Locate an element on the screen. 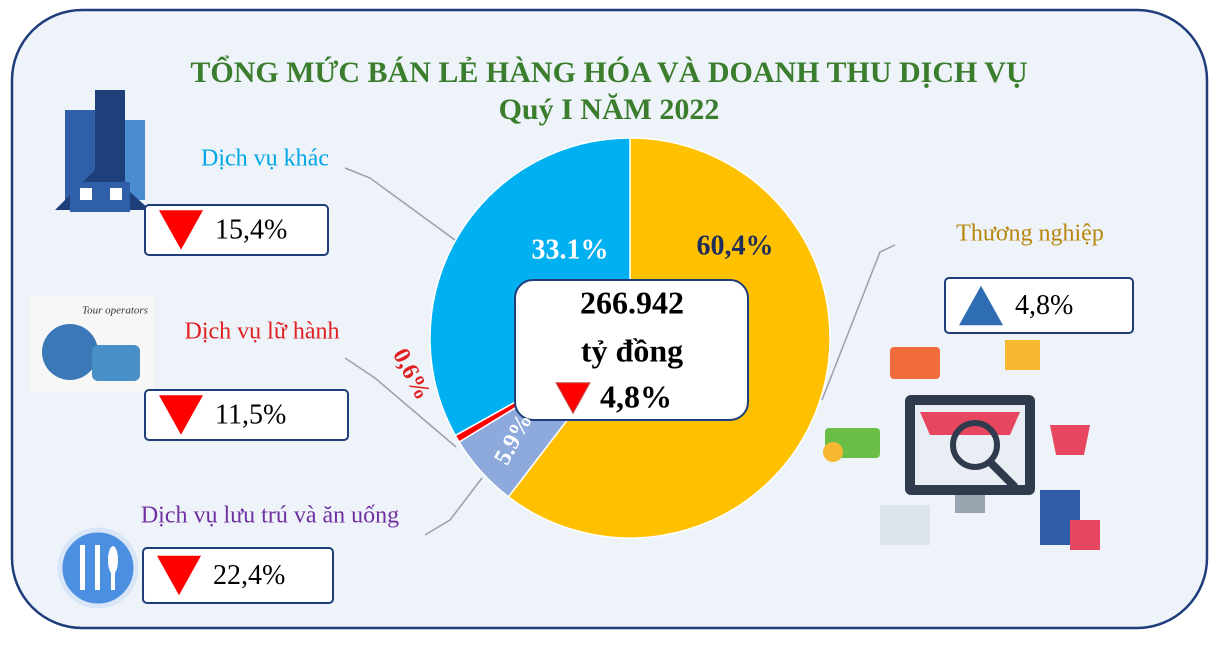 This screenshot has height=650, width=1219. total-value: 266.942 is located at coordinates (632, 302).